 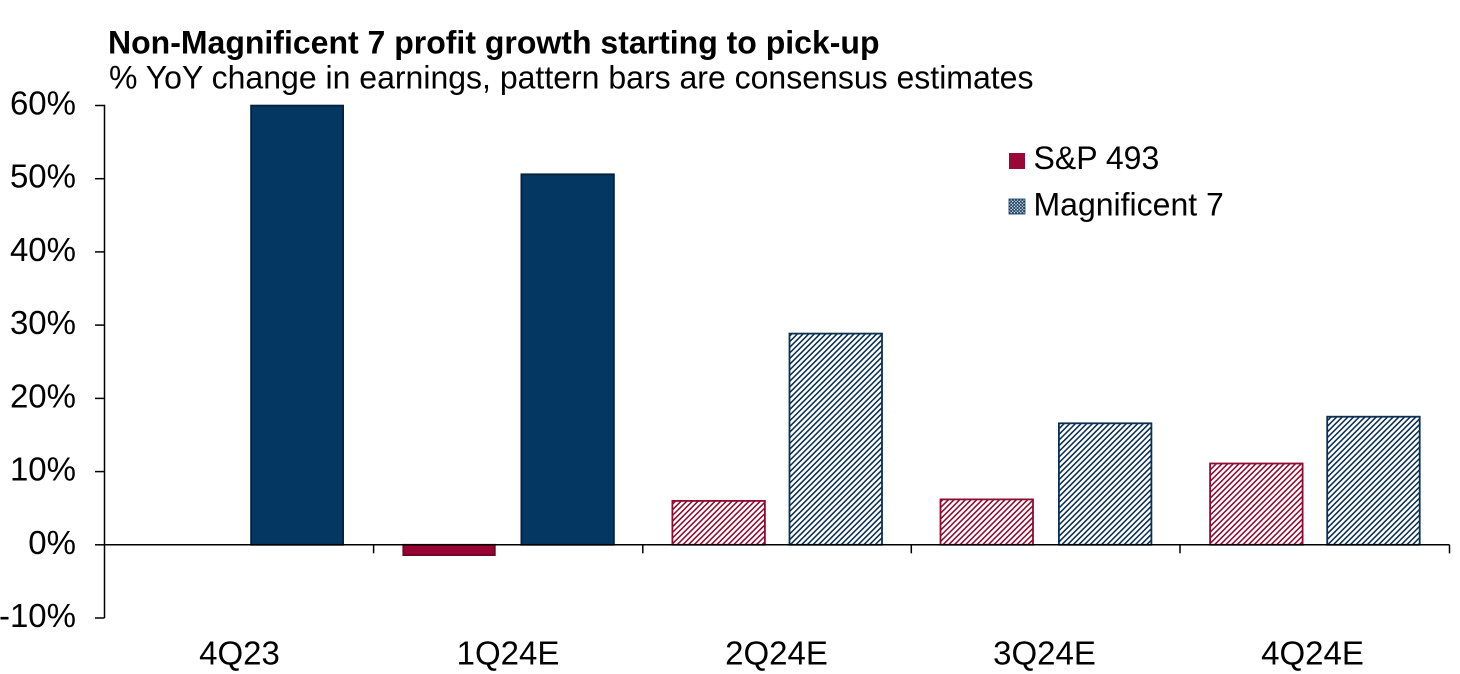 I want to click on svg-text: 20%, so click(x=43, y=395).